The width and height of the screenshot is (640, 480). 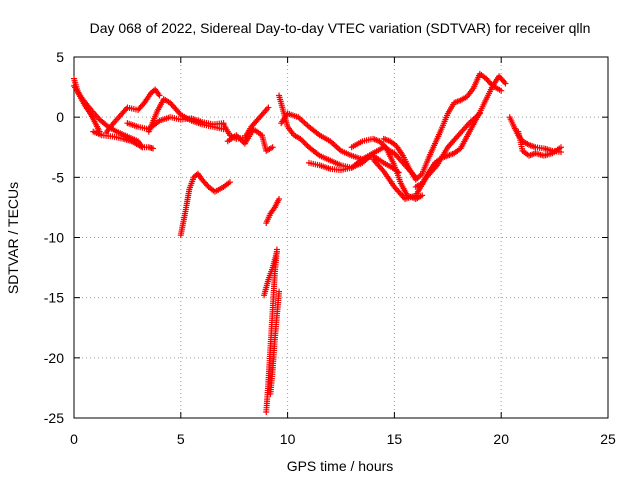 What do you see at coordinates (460, 131) in the screenshot?
I see `series-track-t` at bounding box center [460, 131].